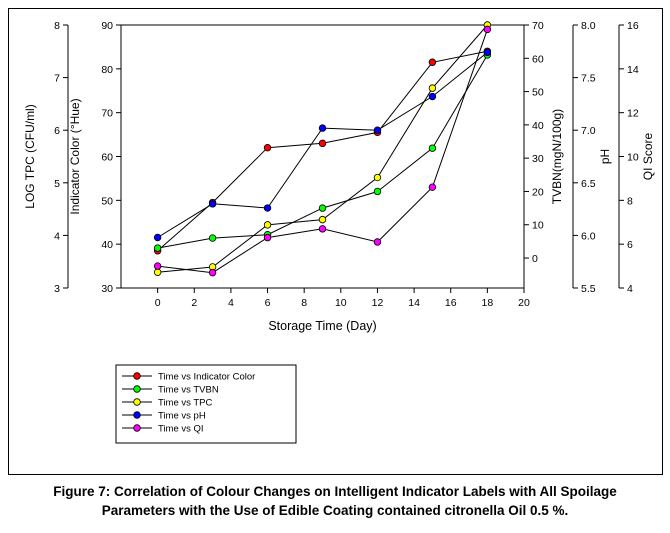 The image size is (670, 533). Describe the element at coordinates (633, 158) in the screenshot. I see `y-tick-label-qi: 10` at that location.